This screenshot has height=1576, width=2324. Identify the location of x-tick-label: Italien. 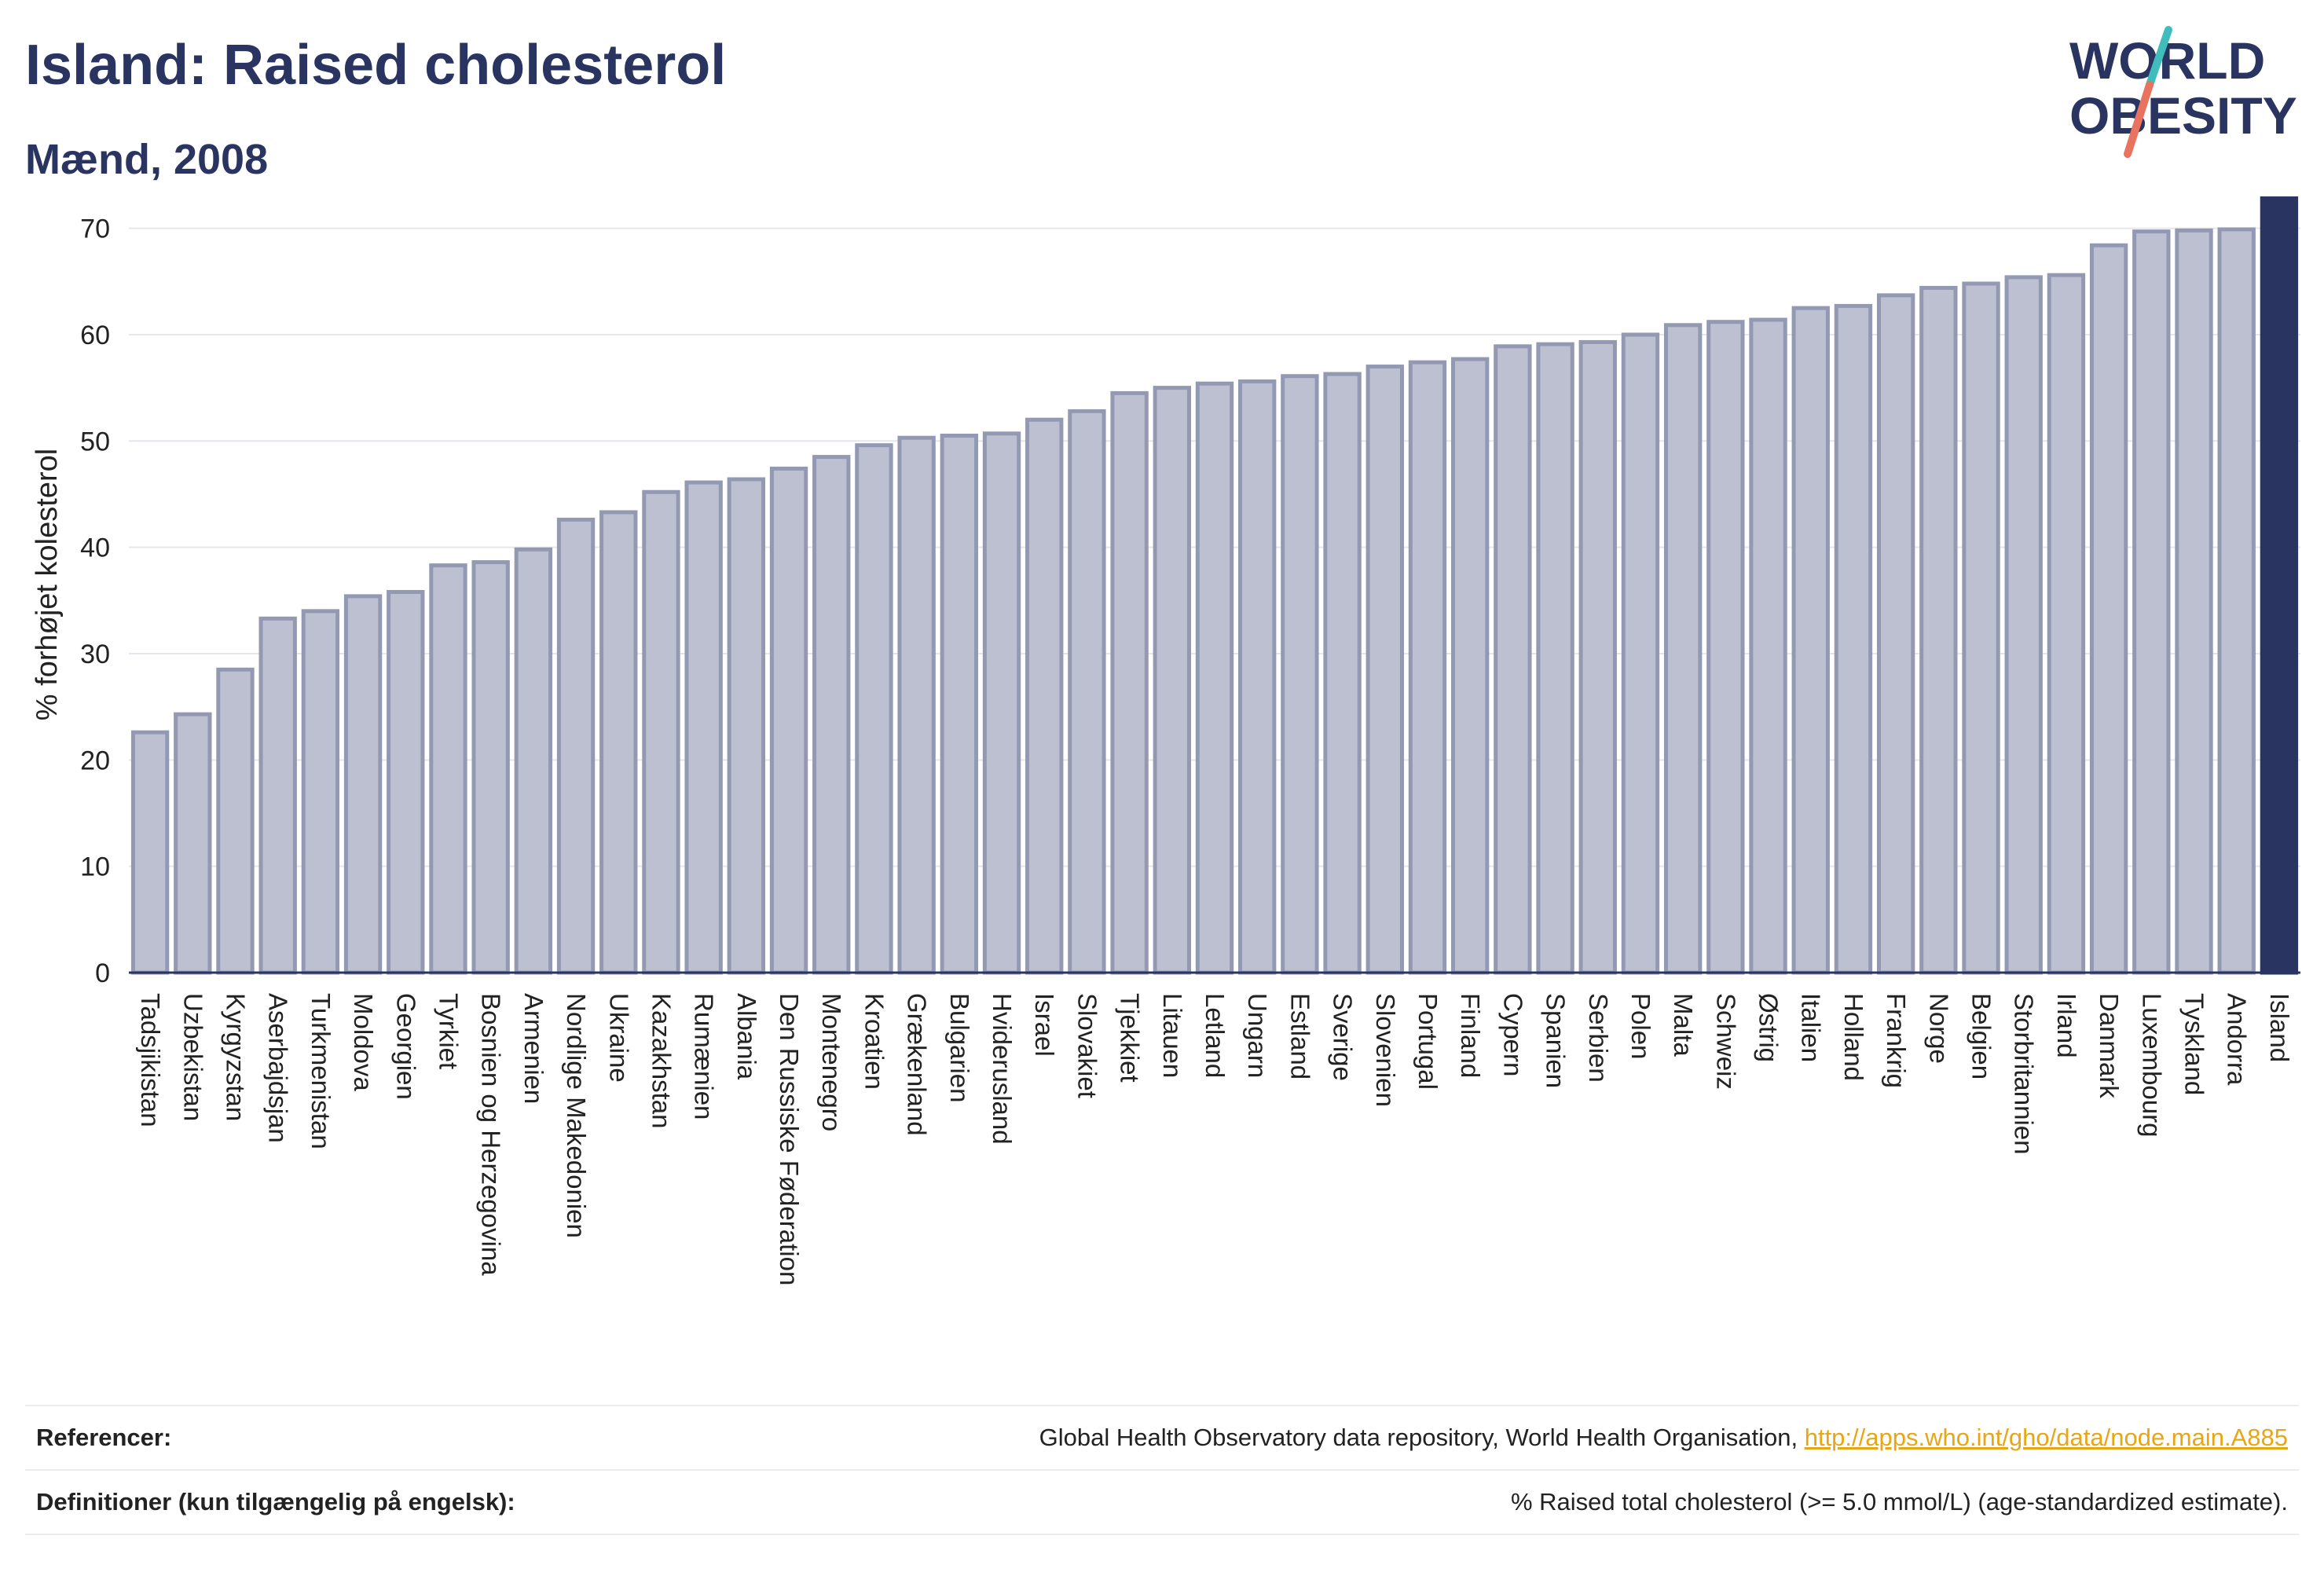
(1811, 1027).